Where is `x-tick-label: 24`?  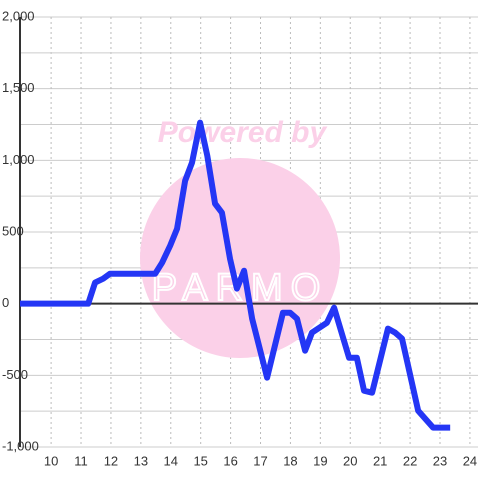 x-tick-label: 24 is located at coordinates (470, 460).